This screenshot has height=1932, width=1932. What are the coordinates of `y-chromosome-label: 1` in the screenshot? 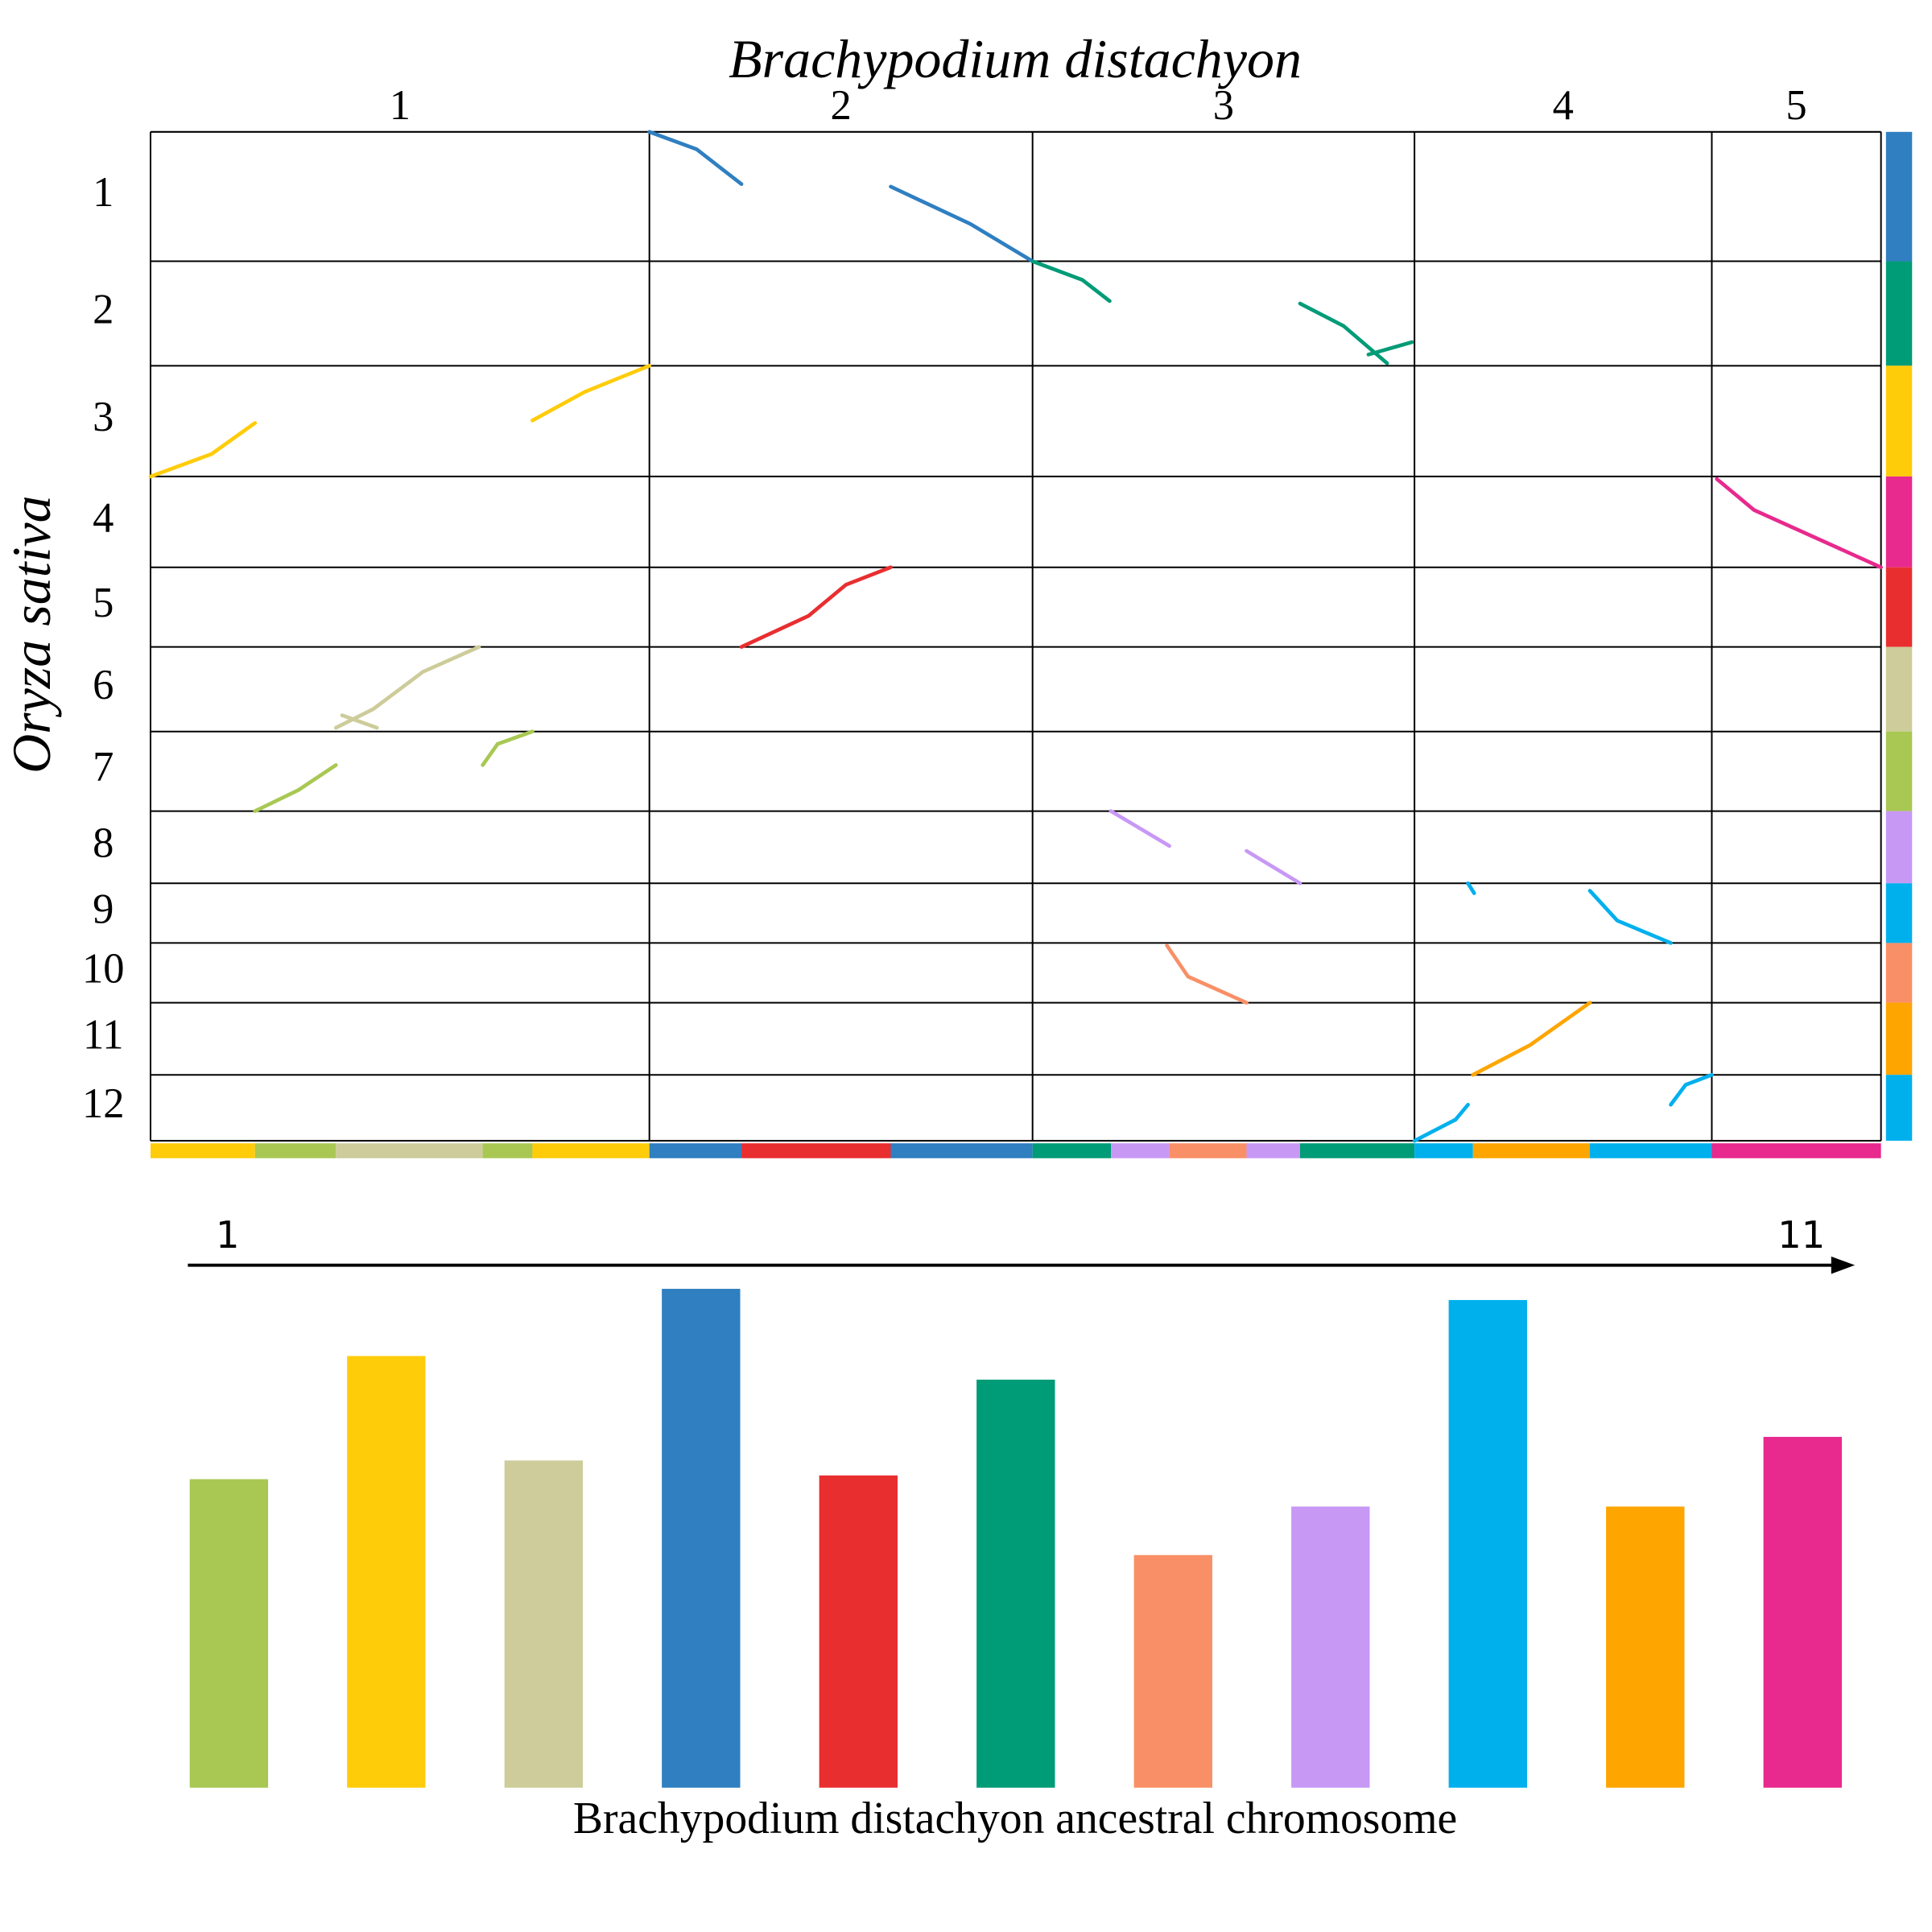 It's located at (103, 192).